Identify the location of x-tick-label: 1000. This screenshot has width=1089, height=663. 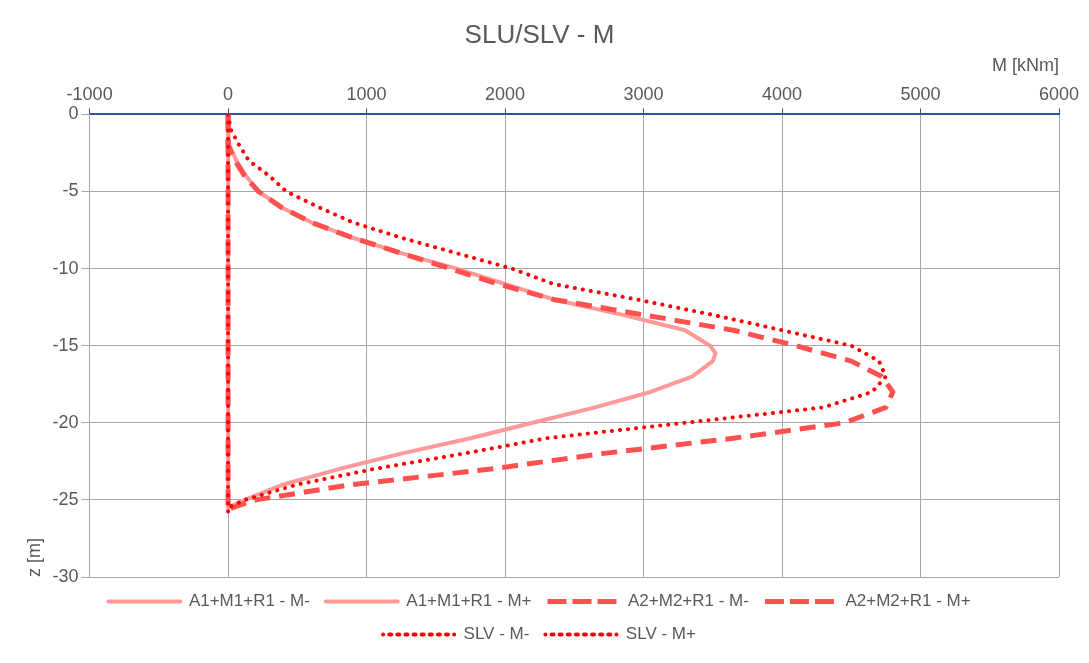
(366, 93).